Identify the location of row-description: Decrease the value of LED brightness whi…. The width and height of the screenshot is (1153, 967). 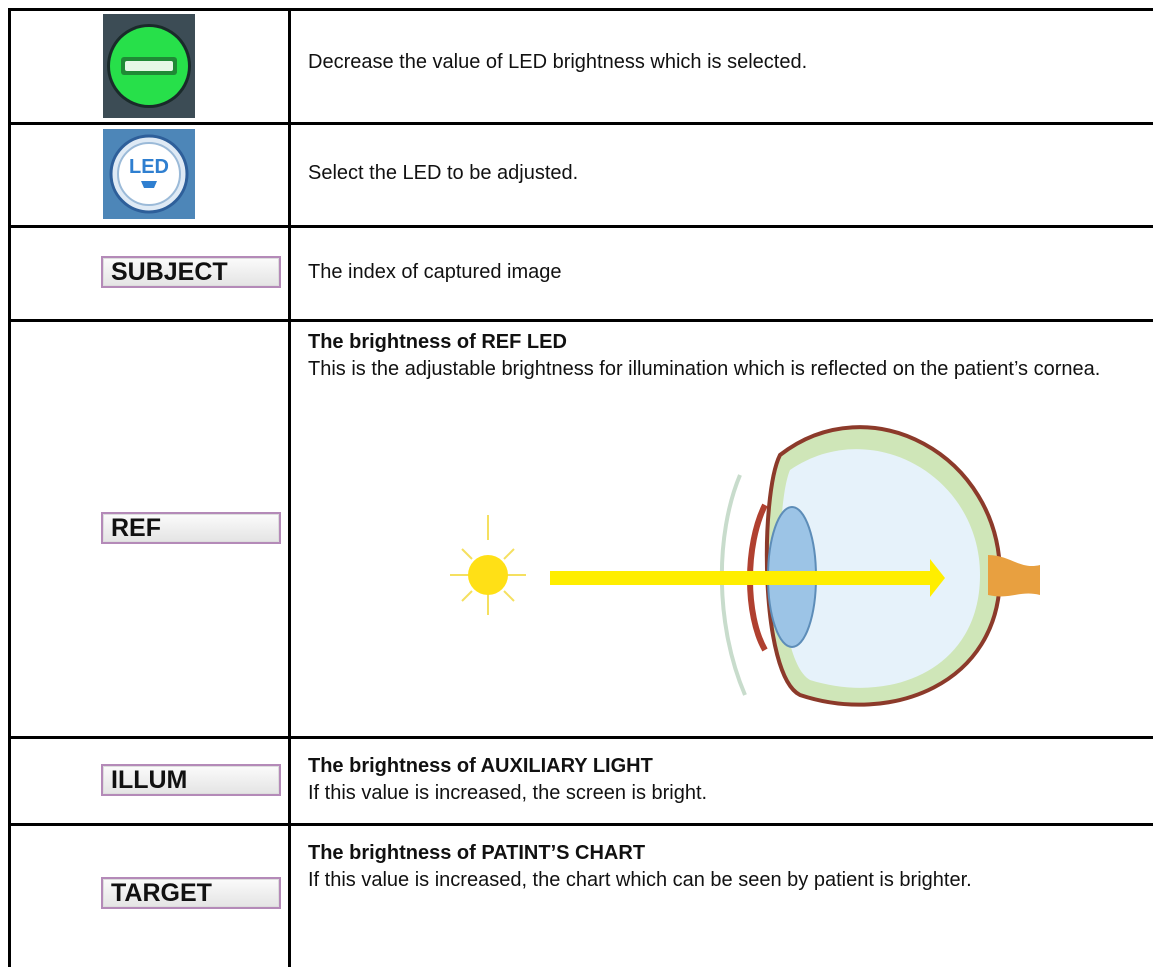
(558, 62).